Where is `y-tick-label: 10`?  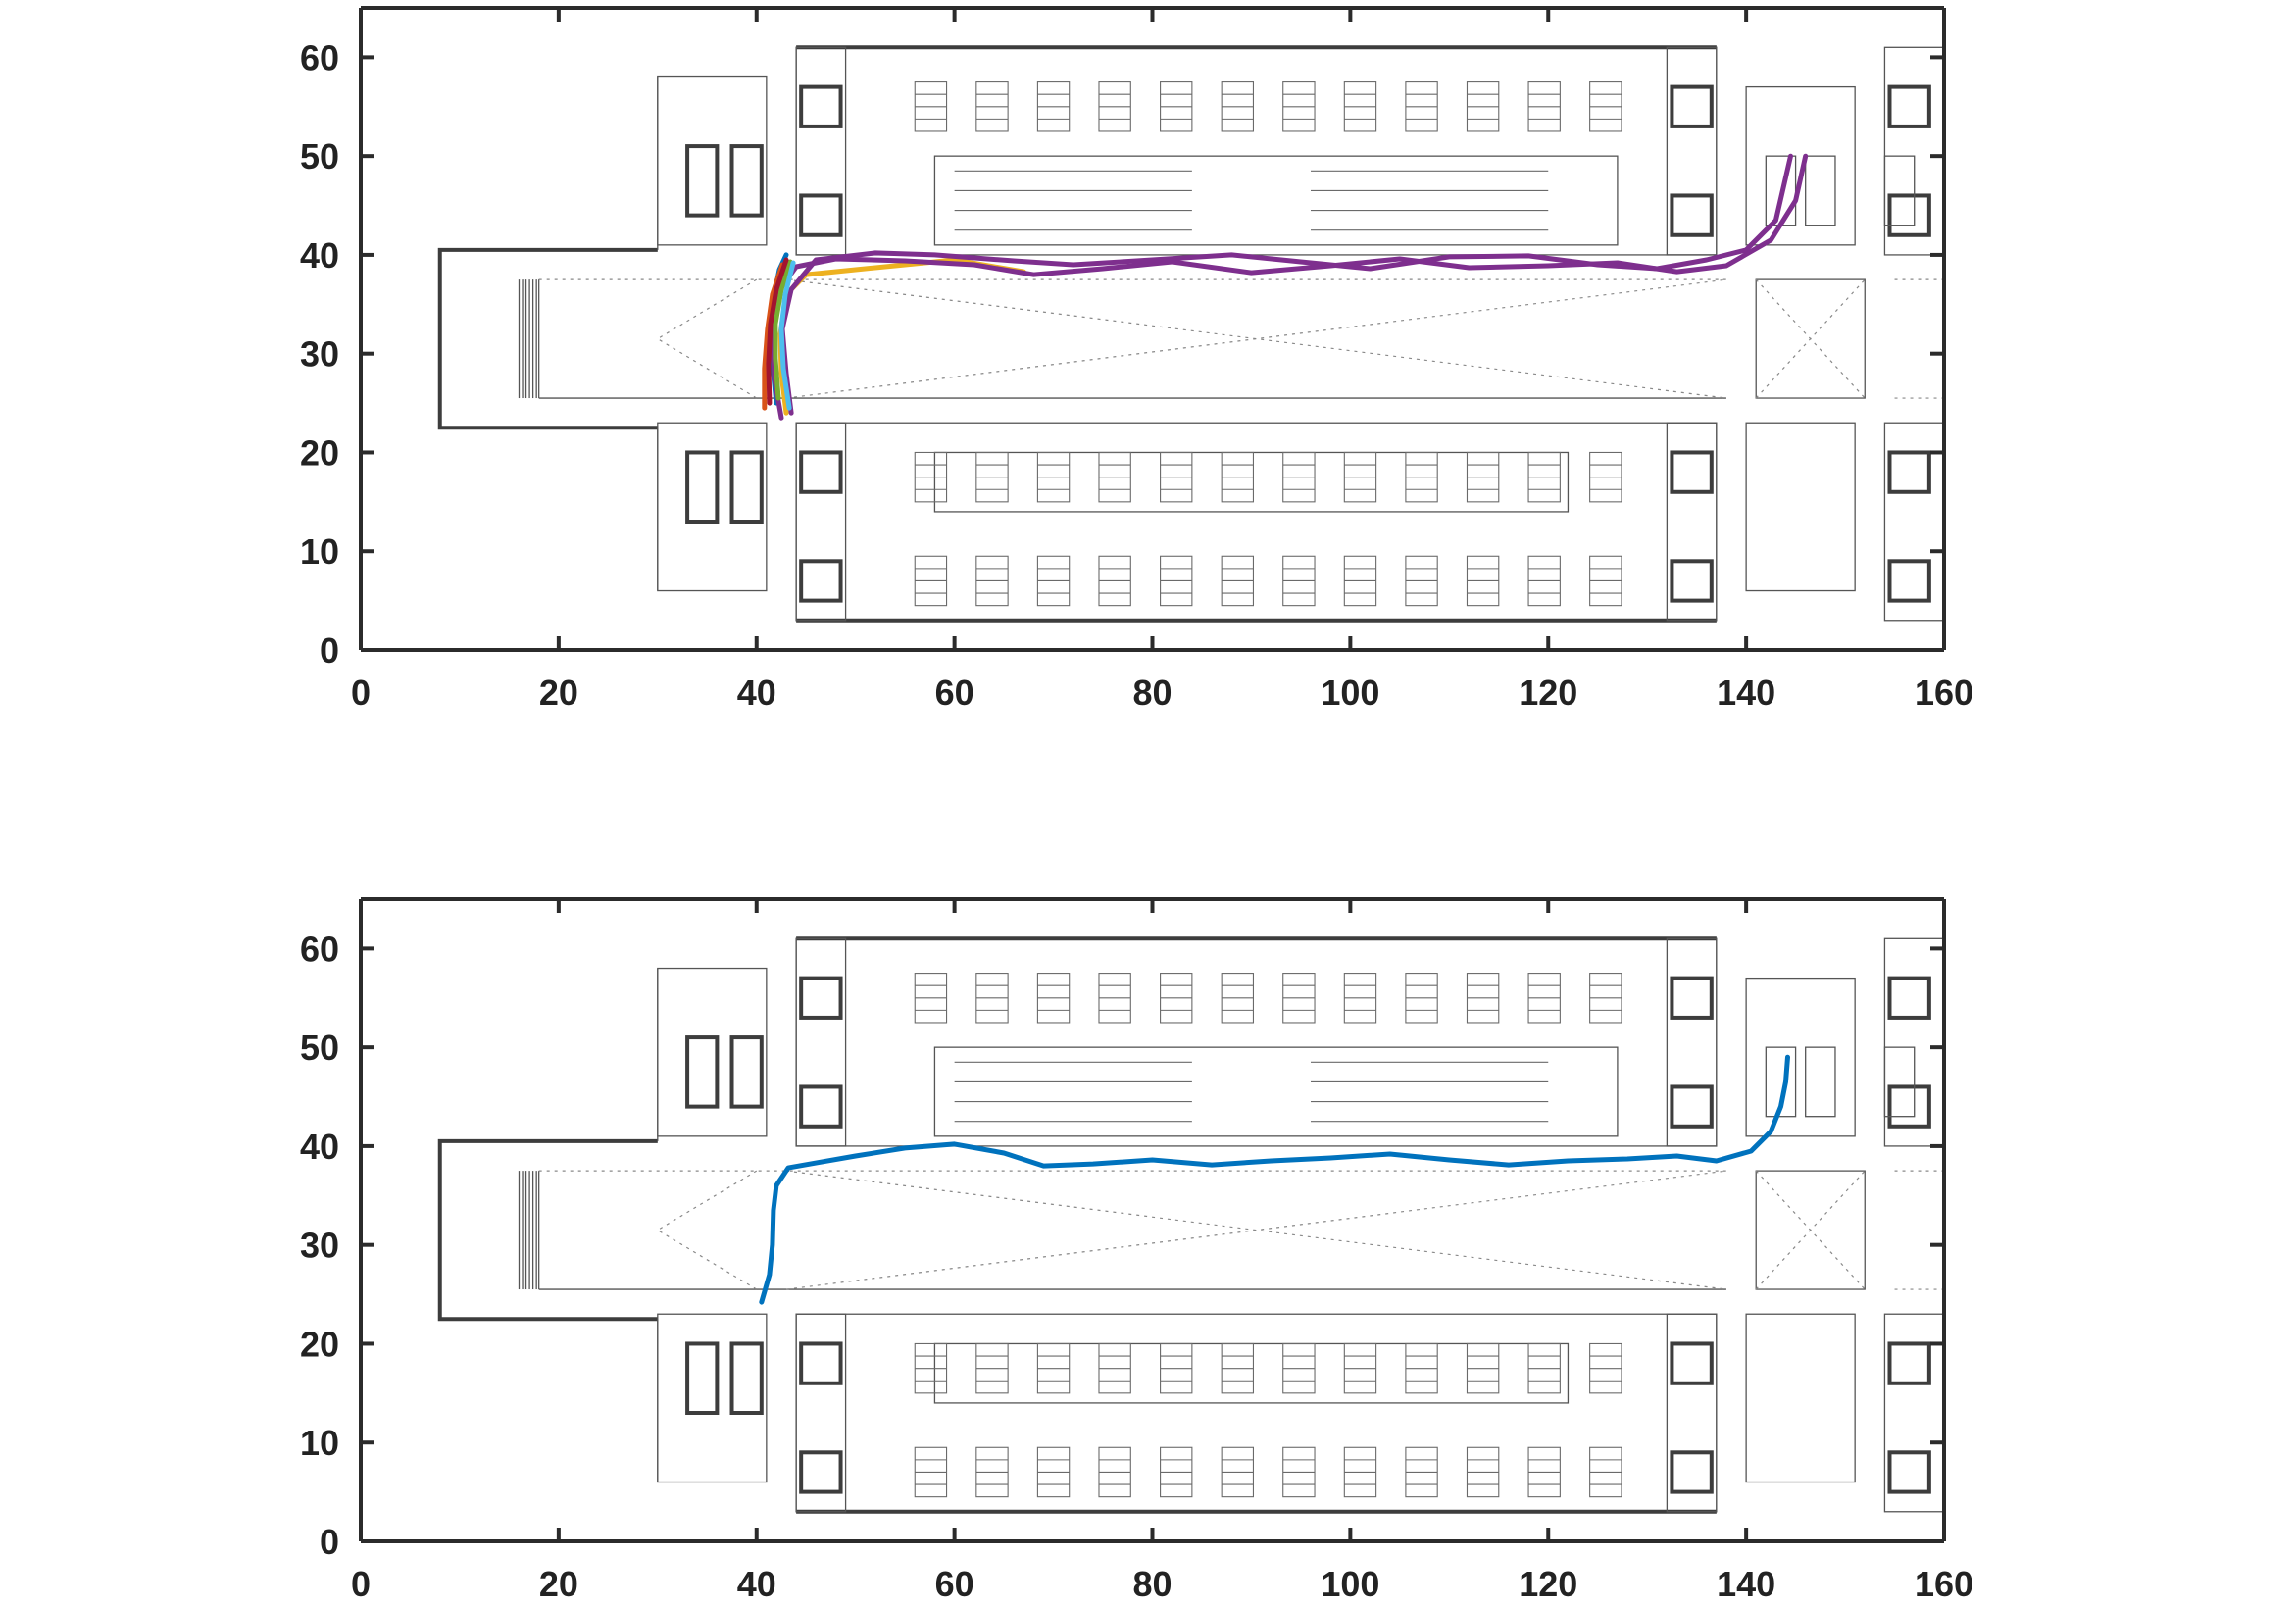
y-tick-label: 10 is located at coordinates (319, 1443).